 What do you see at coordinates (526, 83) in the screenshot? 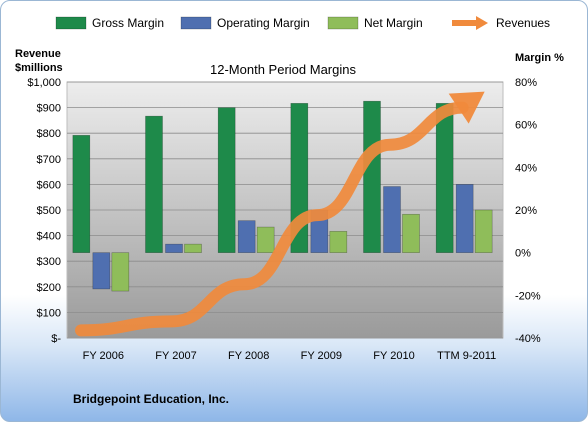
I see `right-tick-label: 80%` at bounding box center [526, 83].